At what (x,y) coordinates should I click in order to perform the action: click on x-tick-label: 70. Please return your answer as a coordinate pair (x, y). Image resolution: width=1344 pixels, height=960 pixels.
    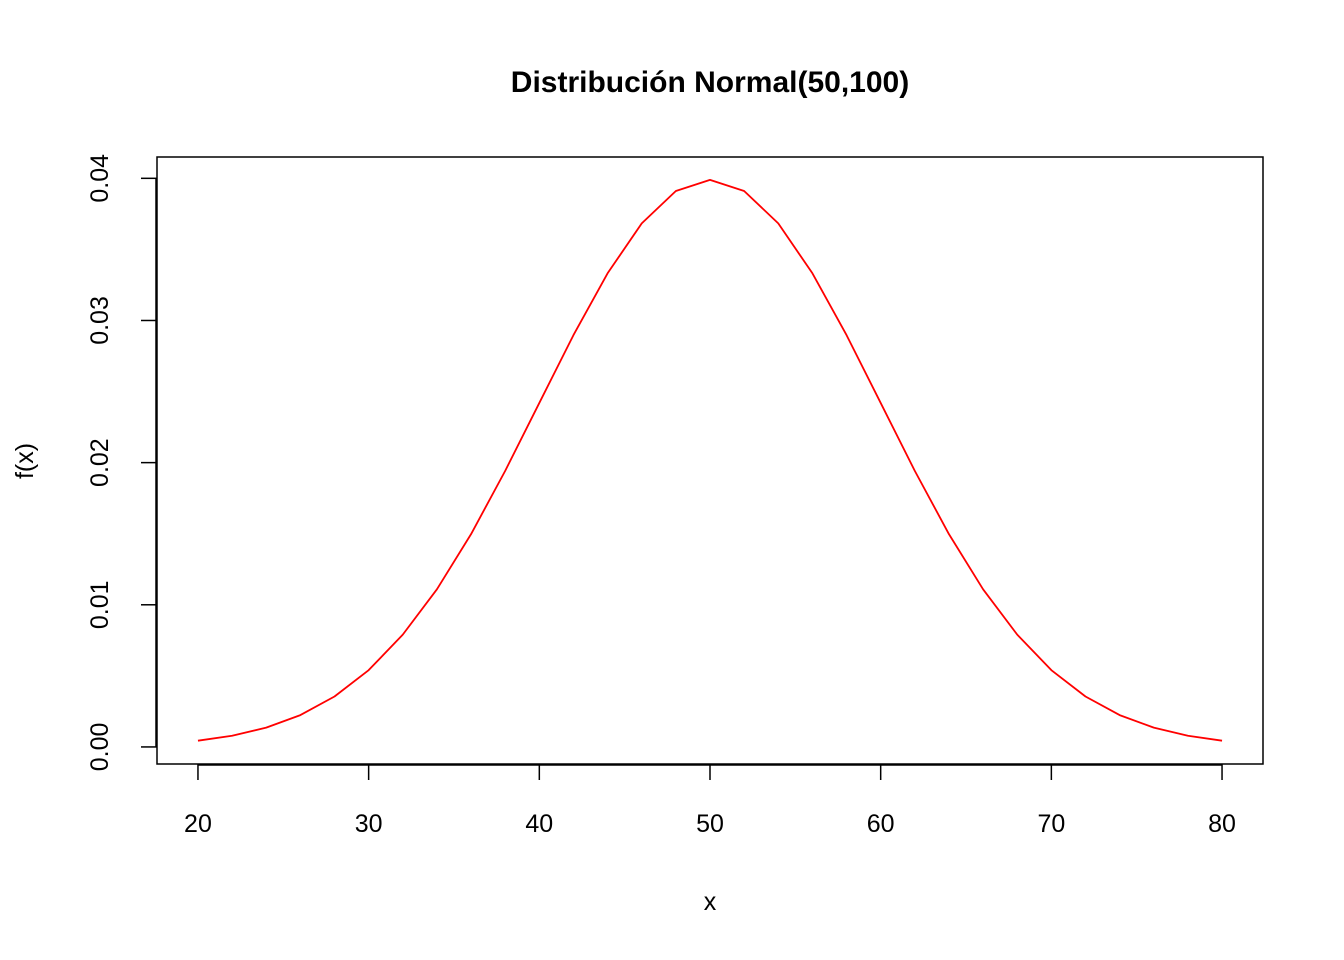
    Looking at the image, I should click on (1051, 824).